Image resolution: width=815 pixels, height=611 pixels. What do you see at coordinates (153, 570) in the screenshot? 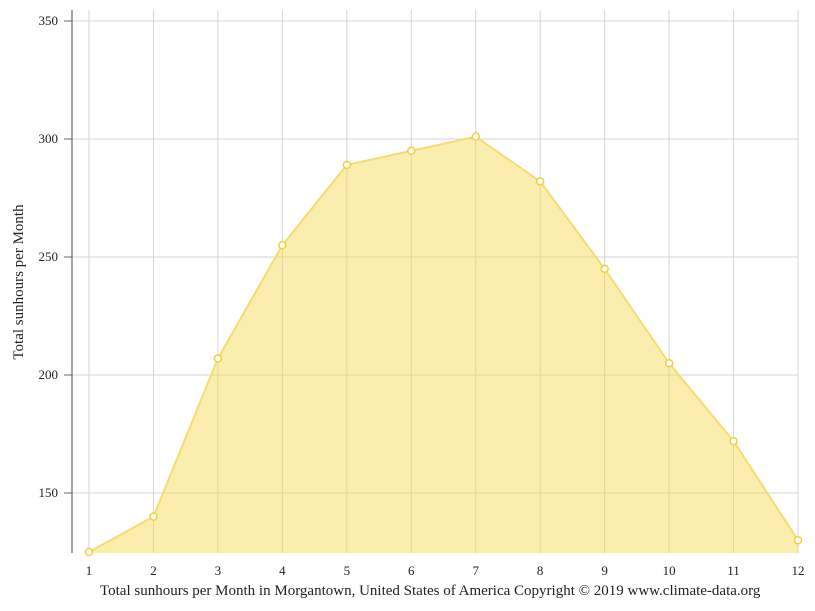
I see `x-tick-label: 2` at bounding box center [153, 570].